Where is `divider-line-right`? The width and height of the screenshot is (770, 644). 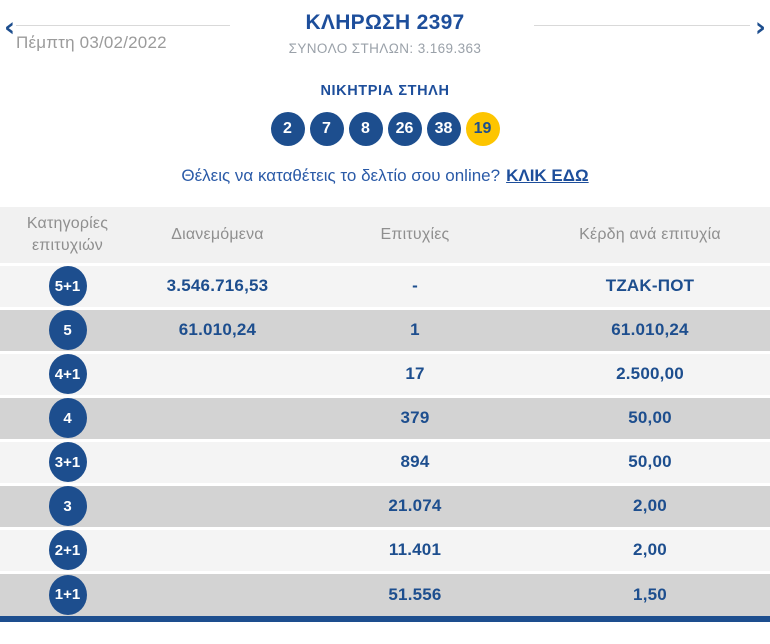
divider-line-right is located at coordinates (642, 25).